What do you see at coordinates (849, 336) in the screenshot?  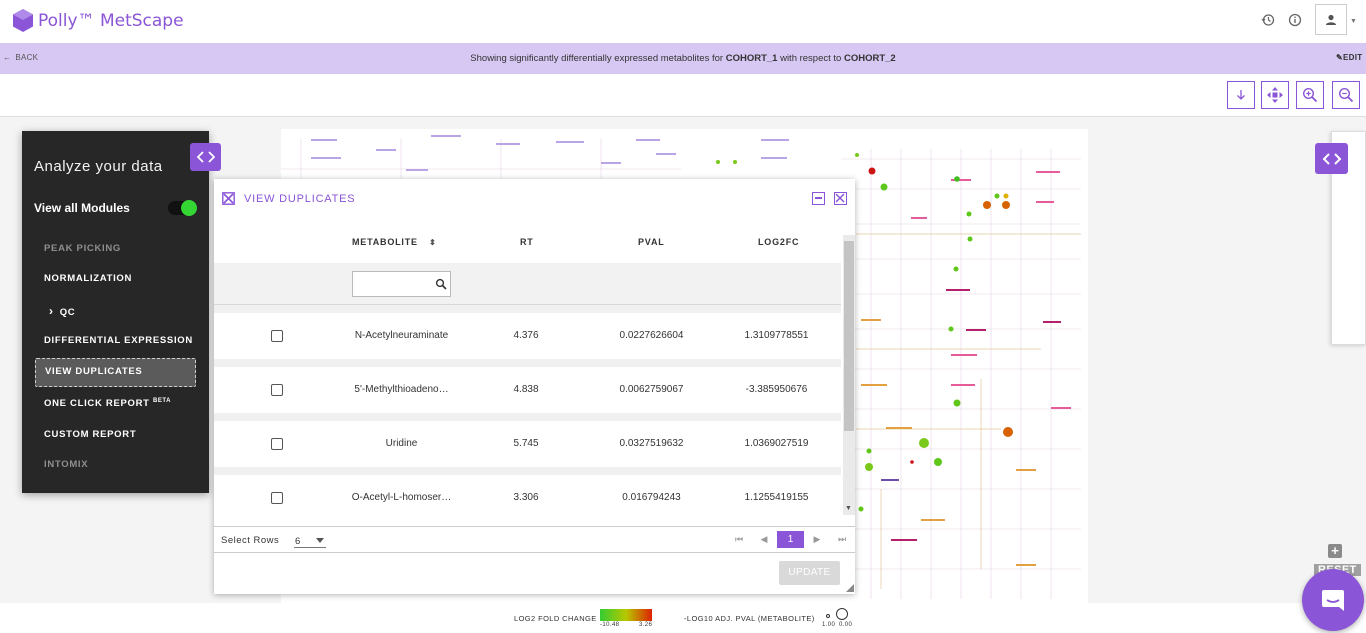 I see `scrollbar-thumb` at bounding box center [849, 336].